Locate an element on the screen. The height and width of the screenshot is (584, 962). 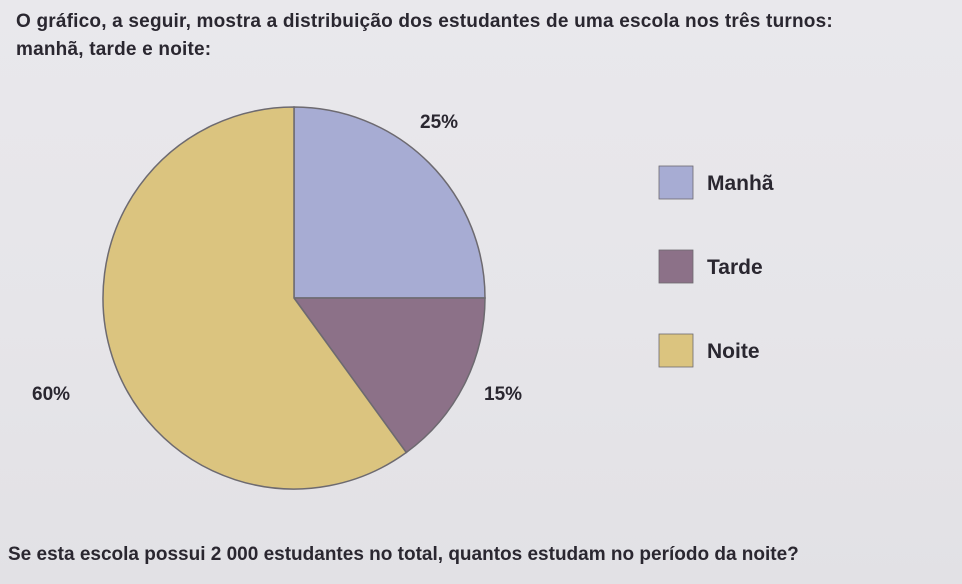
slice-label-2: 60% is located at coordinates (51, 394).